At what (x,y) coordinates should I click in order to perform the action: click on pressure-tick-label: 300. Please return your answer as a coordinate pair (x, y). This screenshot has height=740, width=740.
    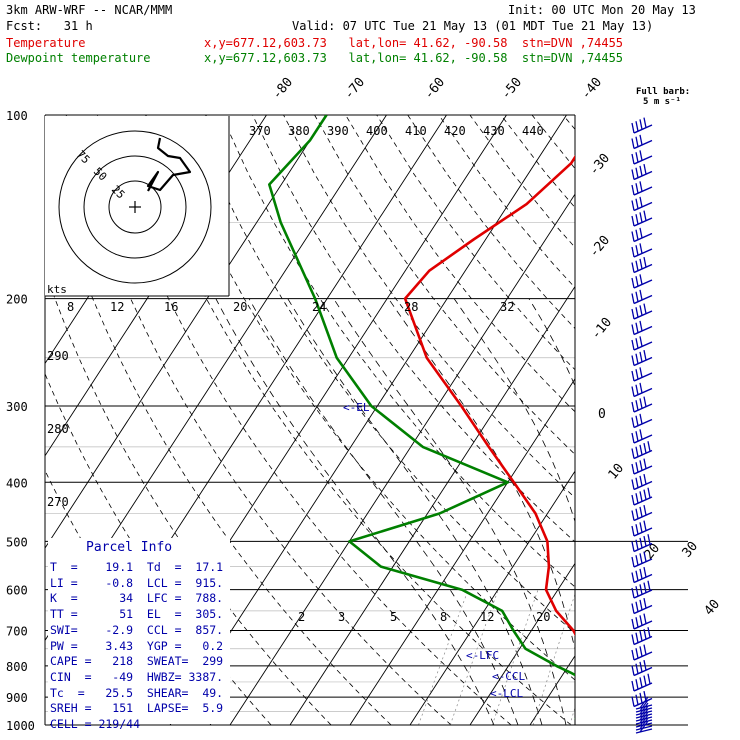
    Looking at the image, I should click on (17, 407).